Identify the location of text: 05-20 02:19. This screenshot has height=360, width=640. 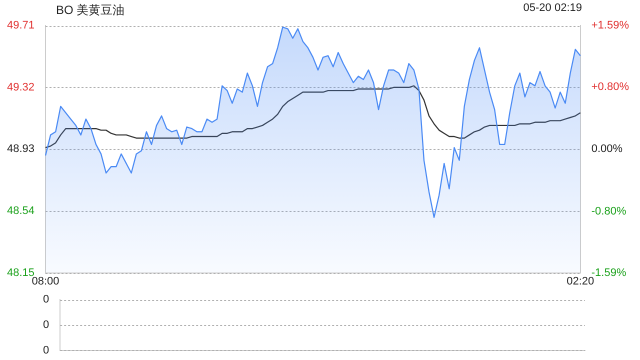
(552, 8).